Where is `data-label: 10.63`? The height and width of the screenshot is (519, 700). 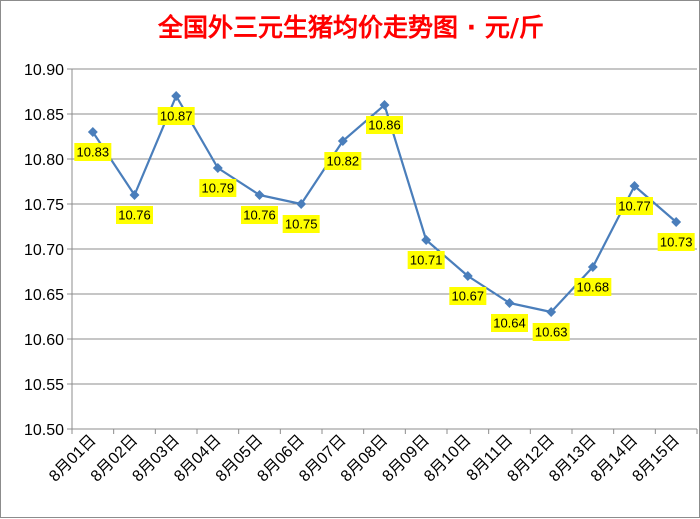
data-label: 10.63 is located at coordinates (551, 332).